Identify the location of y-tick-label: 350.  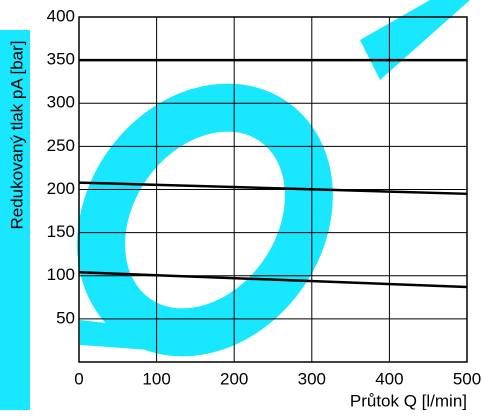
(61, 59).